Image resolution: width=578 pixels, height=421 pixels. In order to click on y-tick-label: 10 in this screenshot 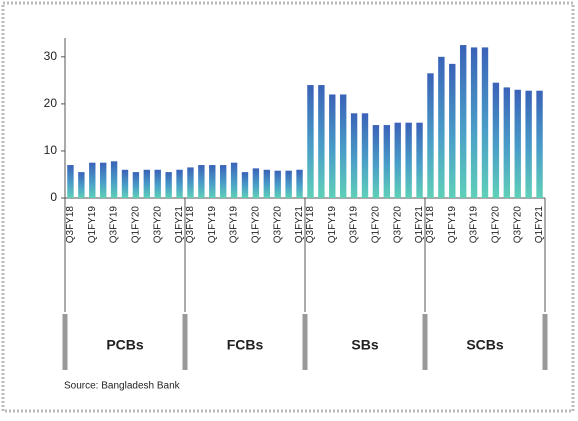, I will do `click(51, 150)`.